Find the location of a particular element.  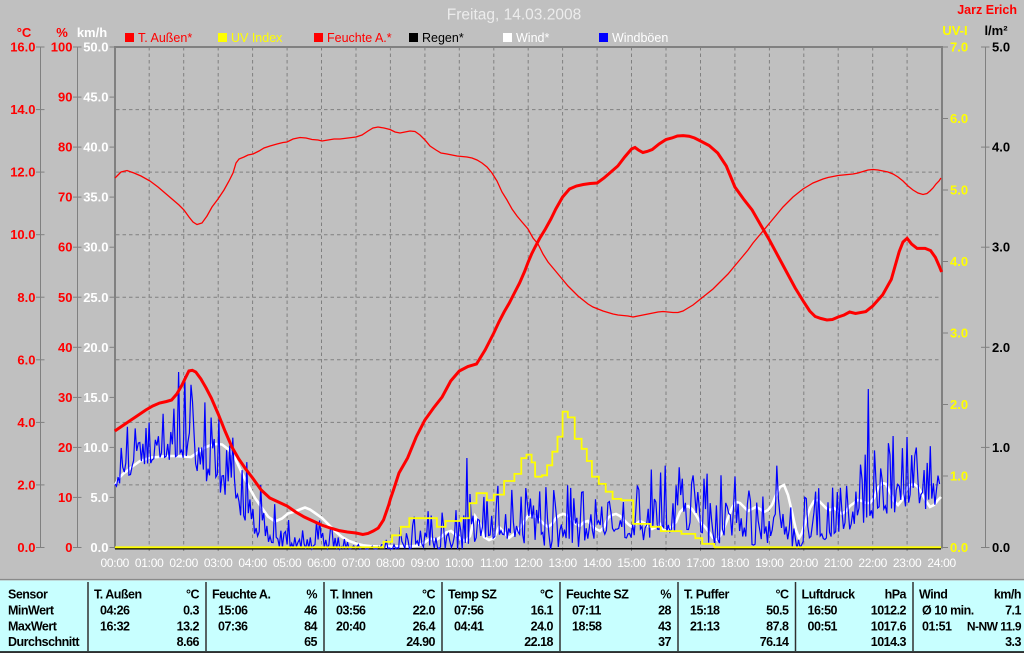

svg-text: Wind* is located at coordinates (532, 38).